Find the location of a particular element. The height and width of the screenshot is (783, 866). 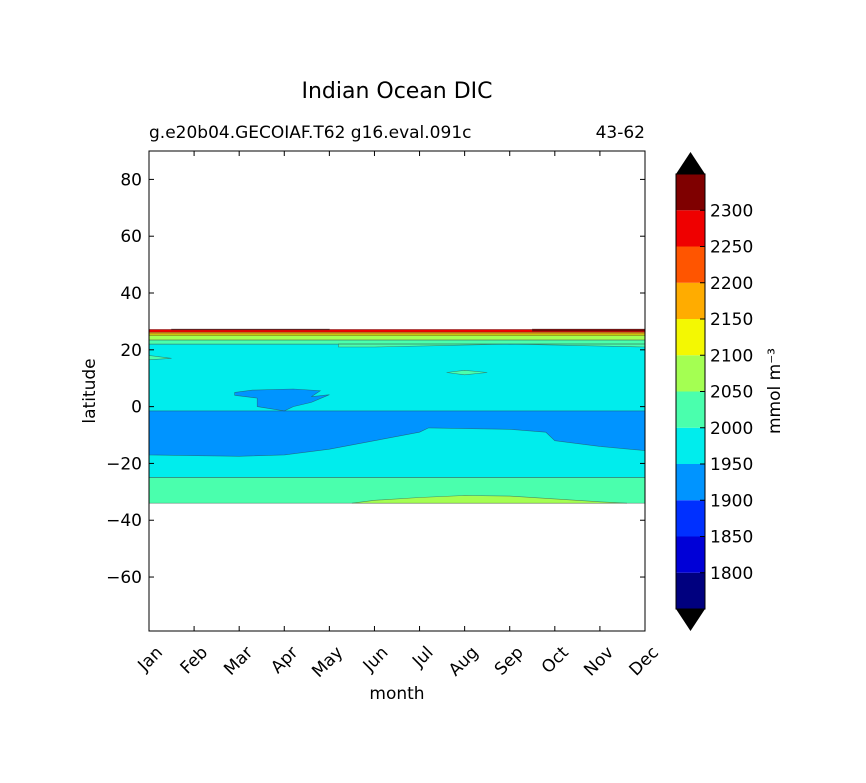

x-axis-label: month is located at coordinates (396, 694).